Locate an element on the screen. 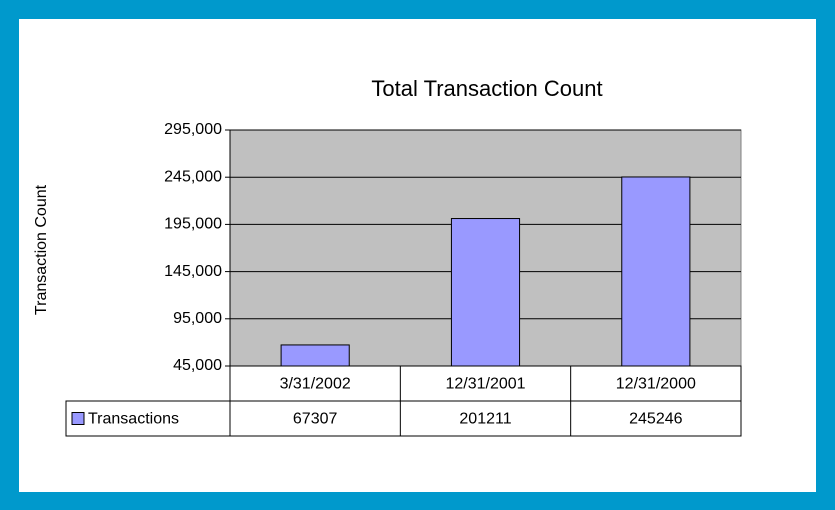 The width and height of the screenshot is (835, 510). legend-key is located at coordinates (78, 418).